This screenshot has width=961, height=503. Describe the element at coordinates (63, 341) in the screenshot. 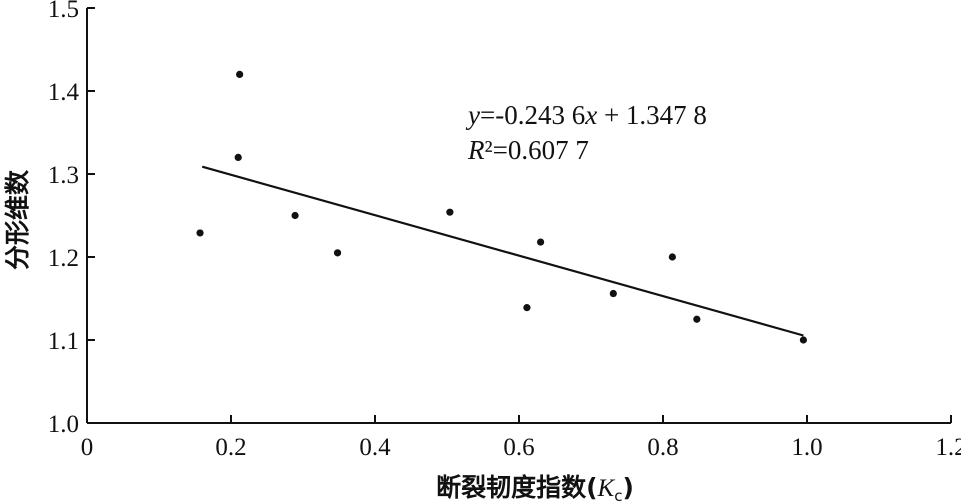

I see `y-tick-label: 1.1` at that location.